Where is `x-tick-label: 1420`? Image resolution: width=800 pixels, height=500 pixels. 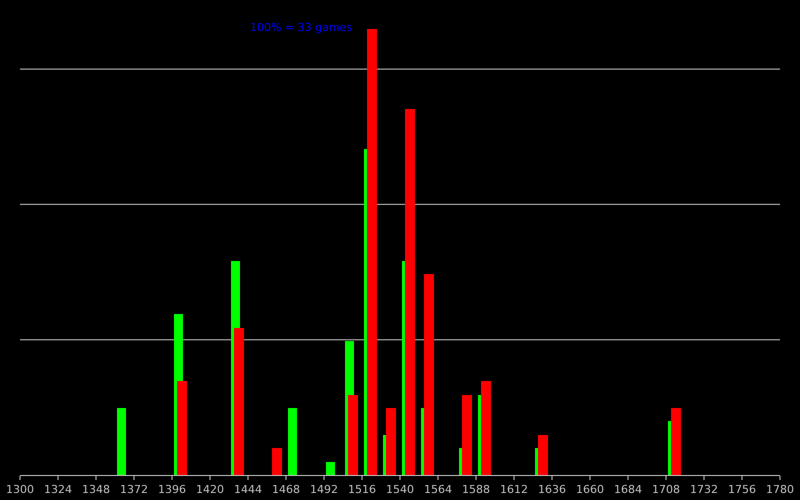
x-tick-label: 1420 is located at coordinates (210, 489).